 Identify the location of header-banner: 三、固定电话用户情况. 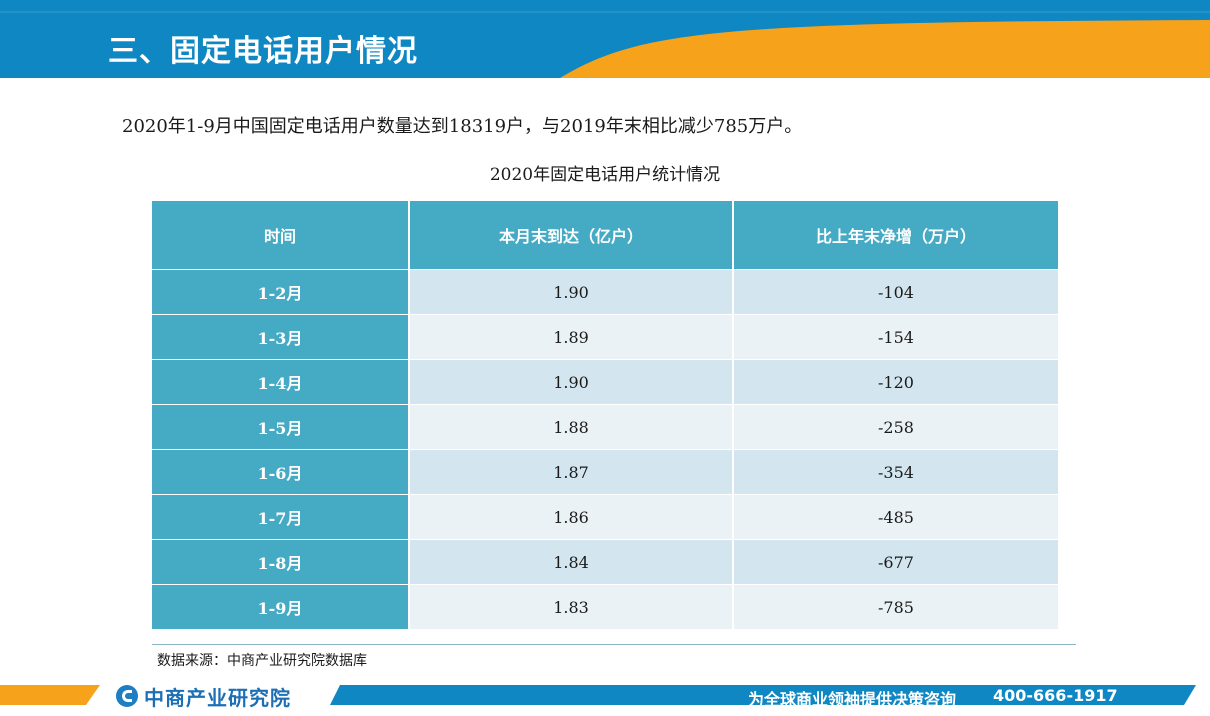
(605, 39).